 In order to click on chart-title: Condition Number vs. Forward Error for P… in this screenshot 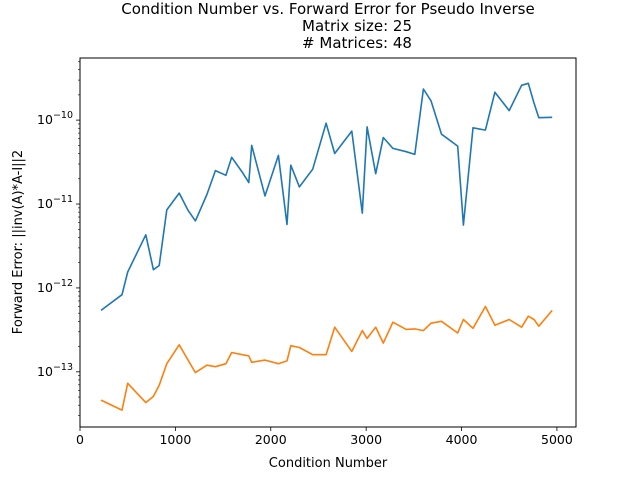, I will do `click(327, 9)`.